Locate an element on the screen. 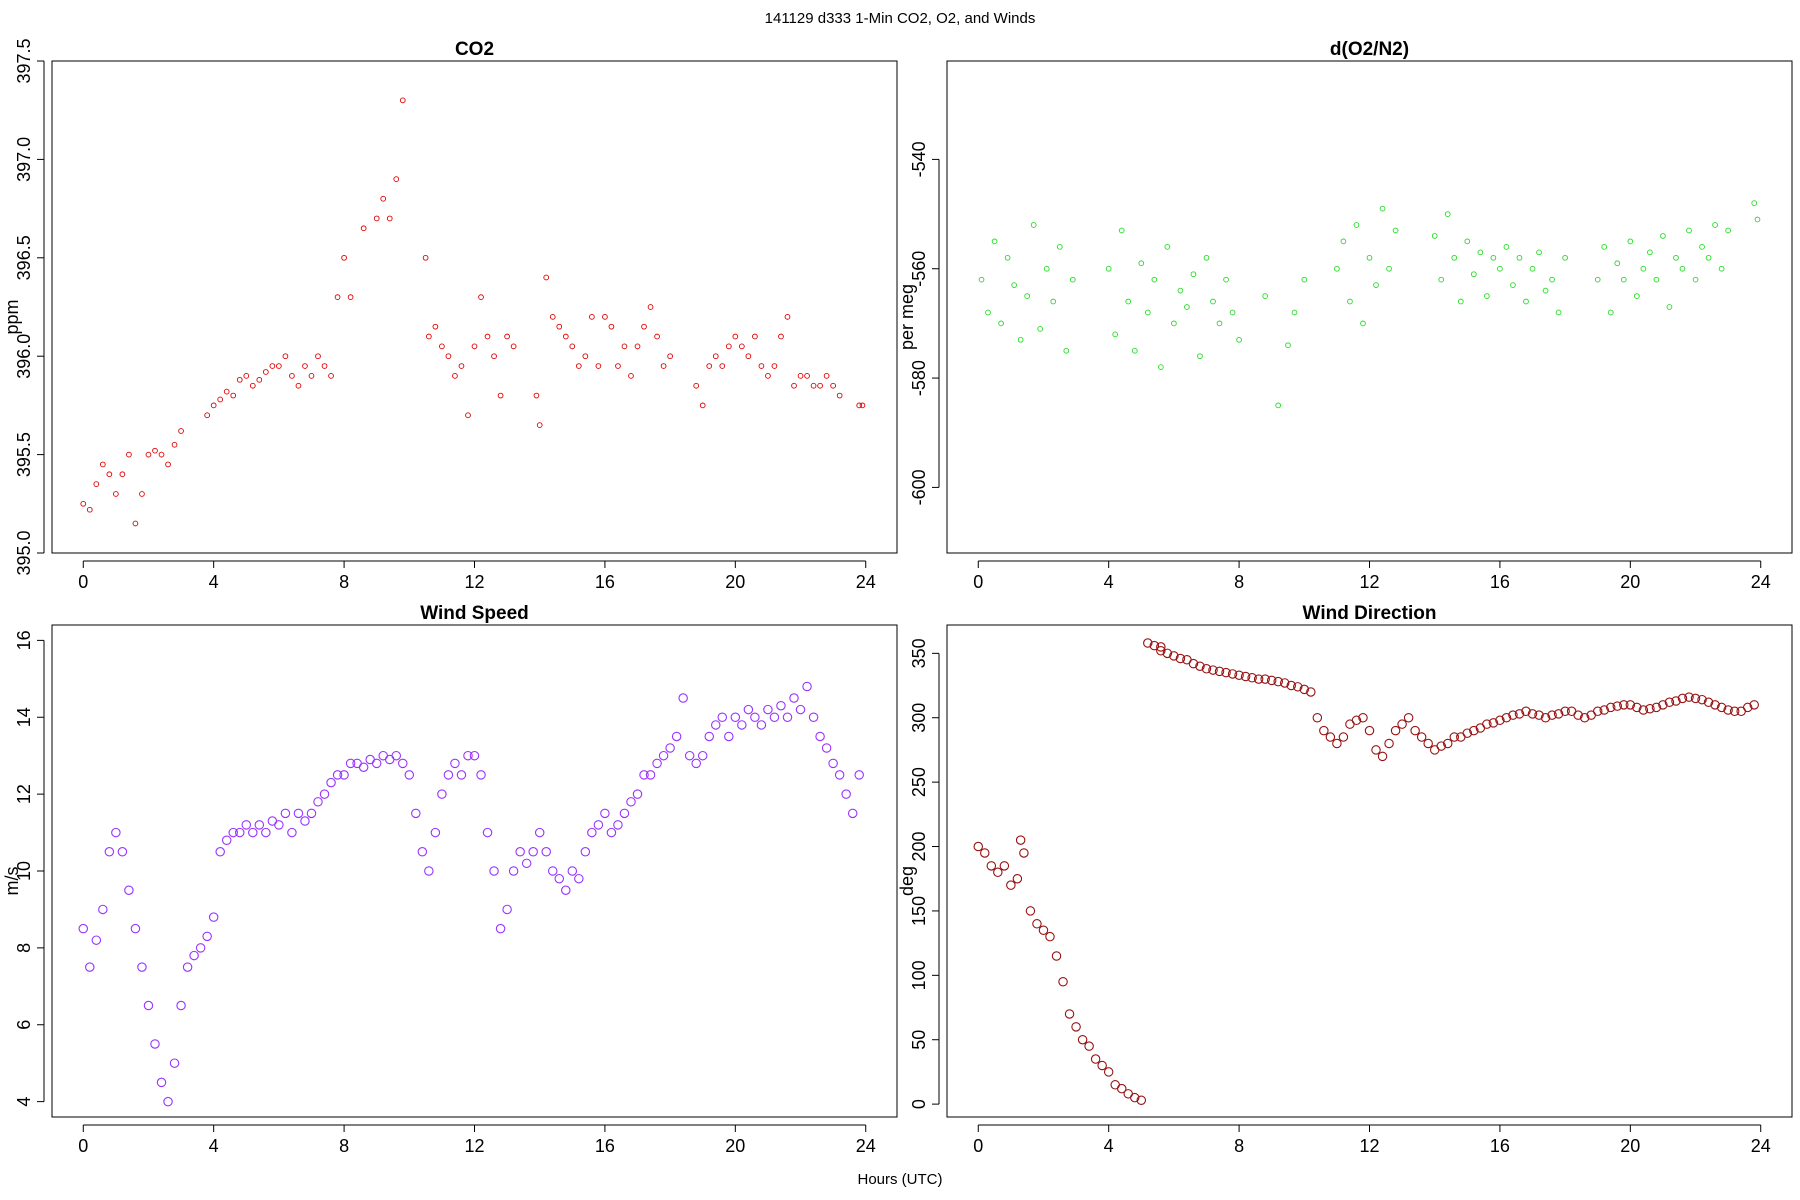  figure-title: 141129 d333 1-Min CO2, O2, and Winds is located at coordinates (900, 18).